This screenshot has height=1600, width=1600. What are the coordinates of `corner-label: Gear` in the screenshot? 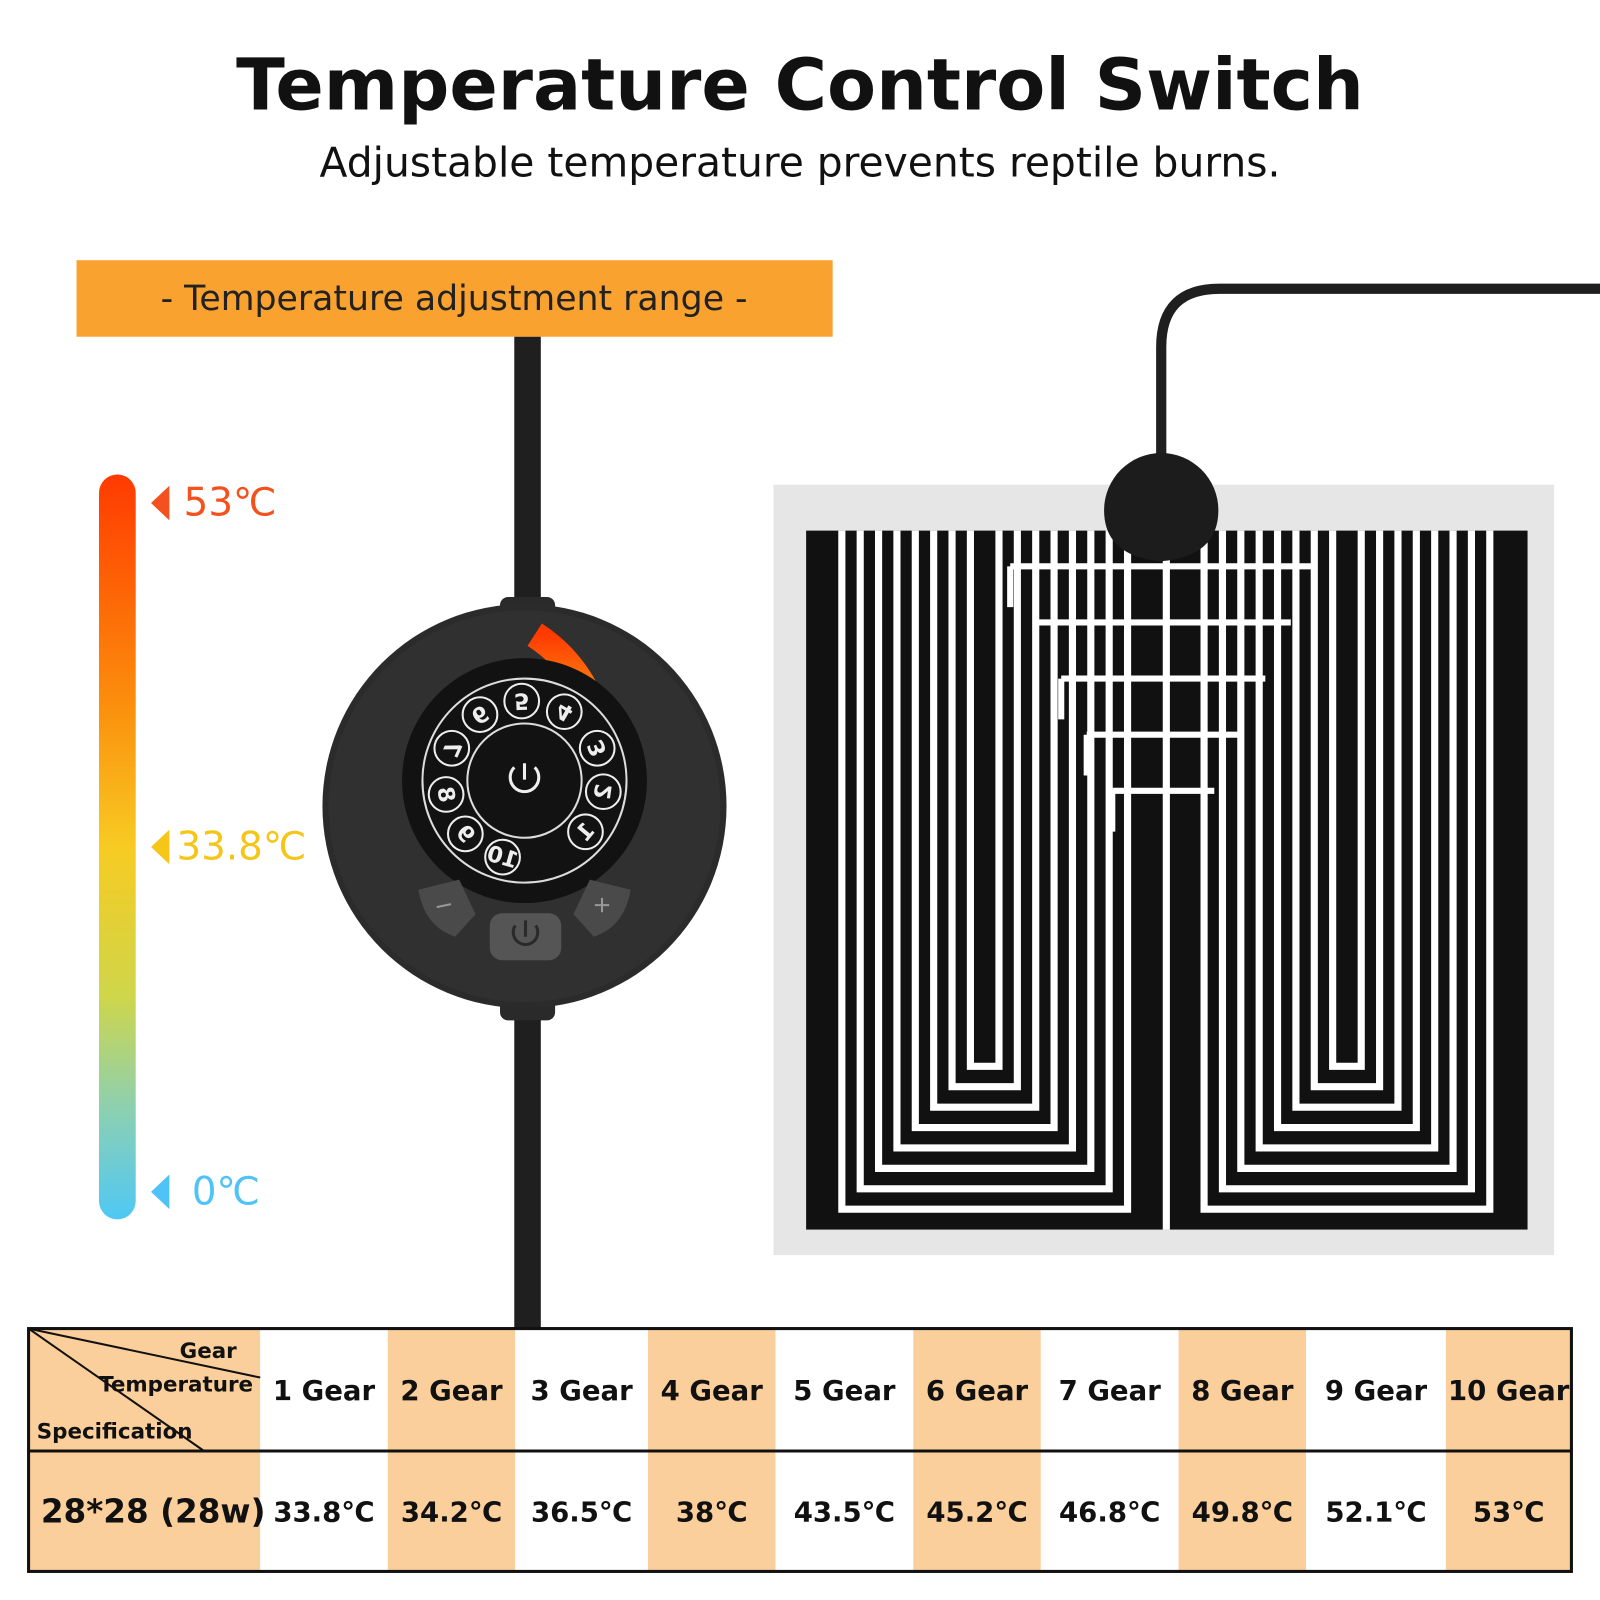 It's located at (209, 1351).